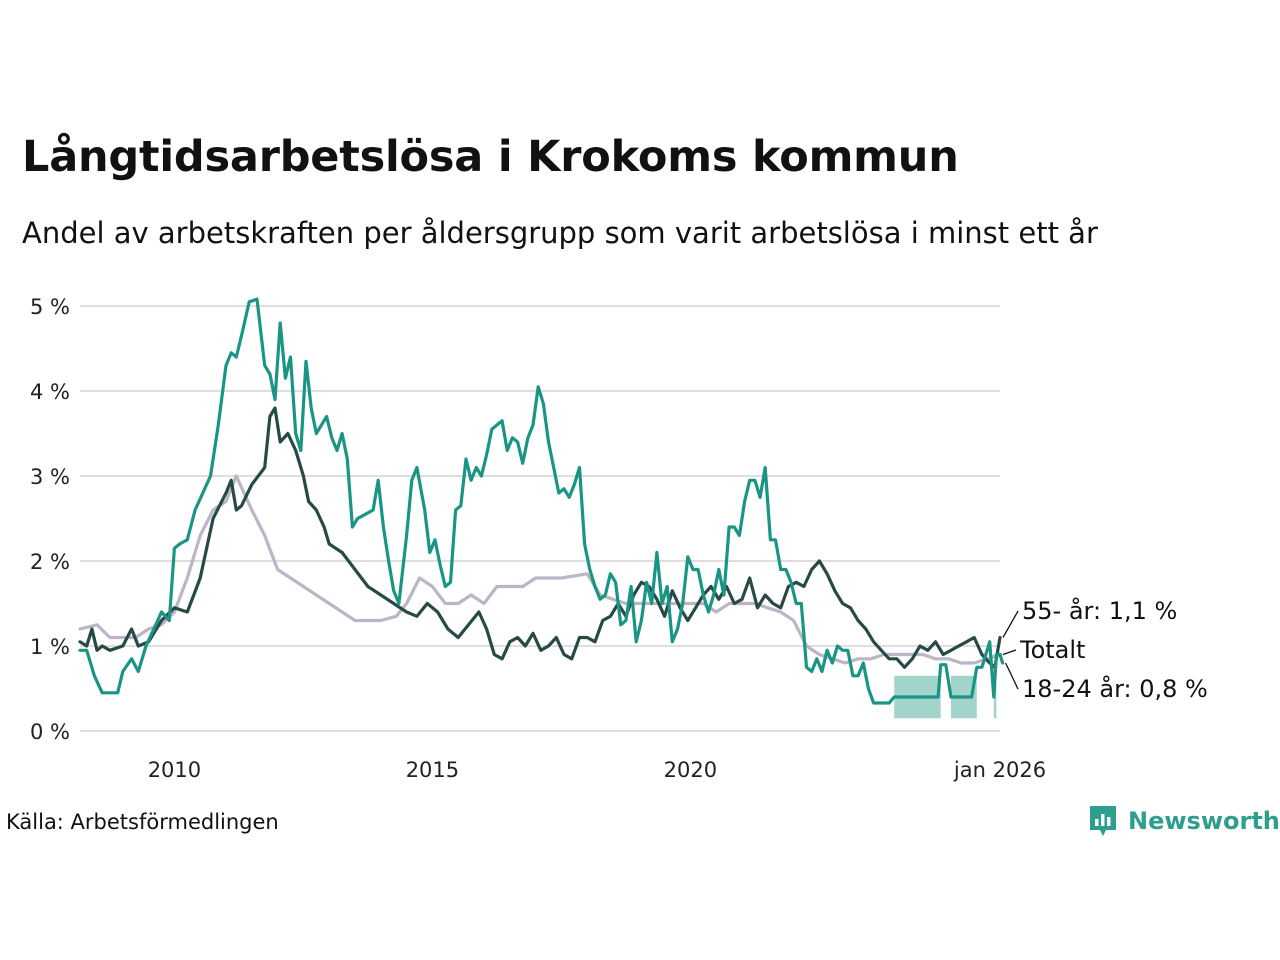 This screenshot has height=960, width=1280. What do you see at coordinates (1105, 649) in the screenshot?
I see `end-labels: 55- år: 1,1 % Totalt 18-24 år: 0,8 %` at bounding box center [1105, 649].